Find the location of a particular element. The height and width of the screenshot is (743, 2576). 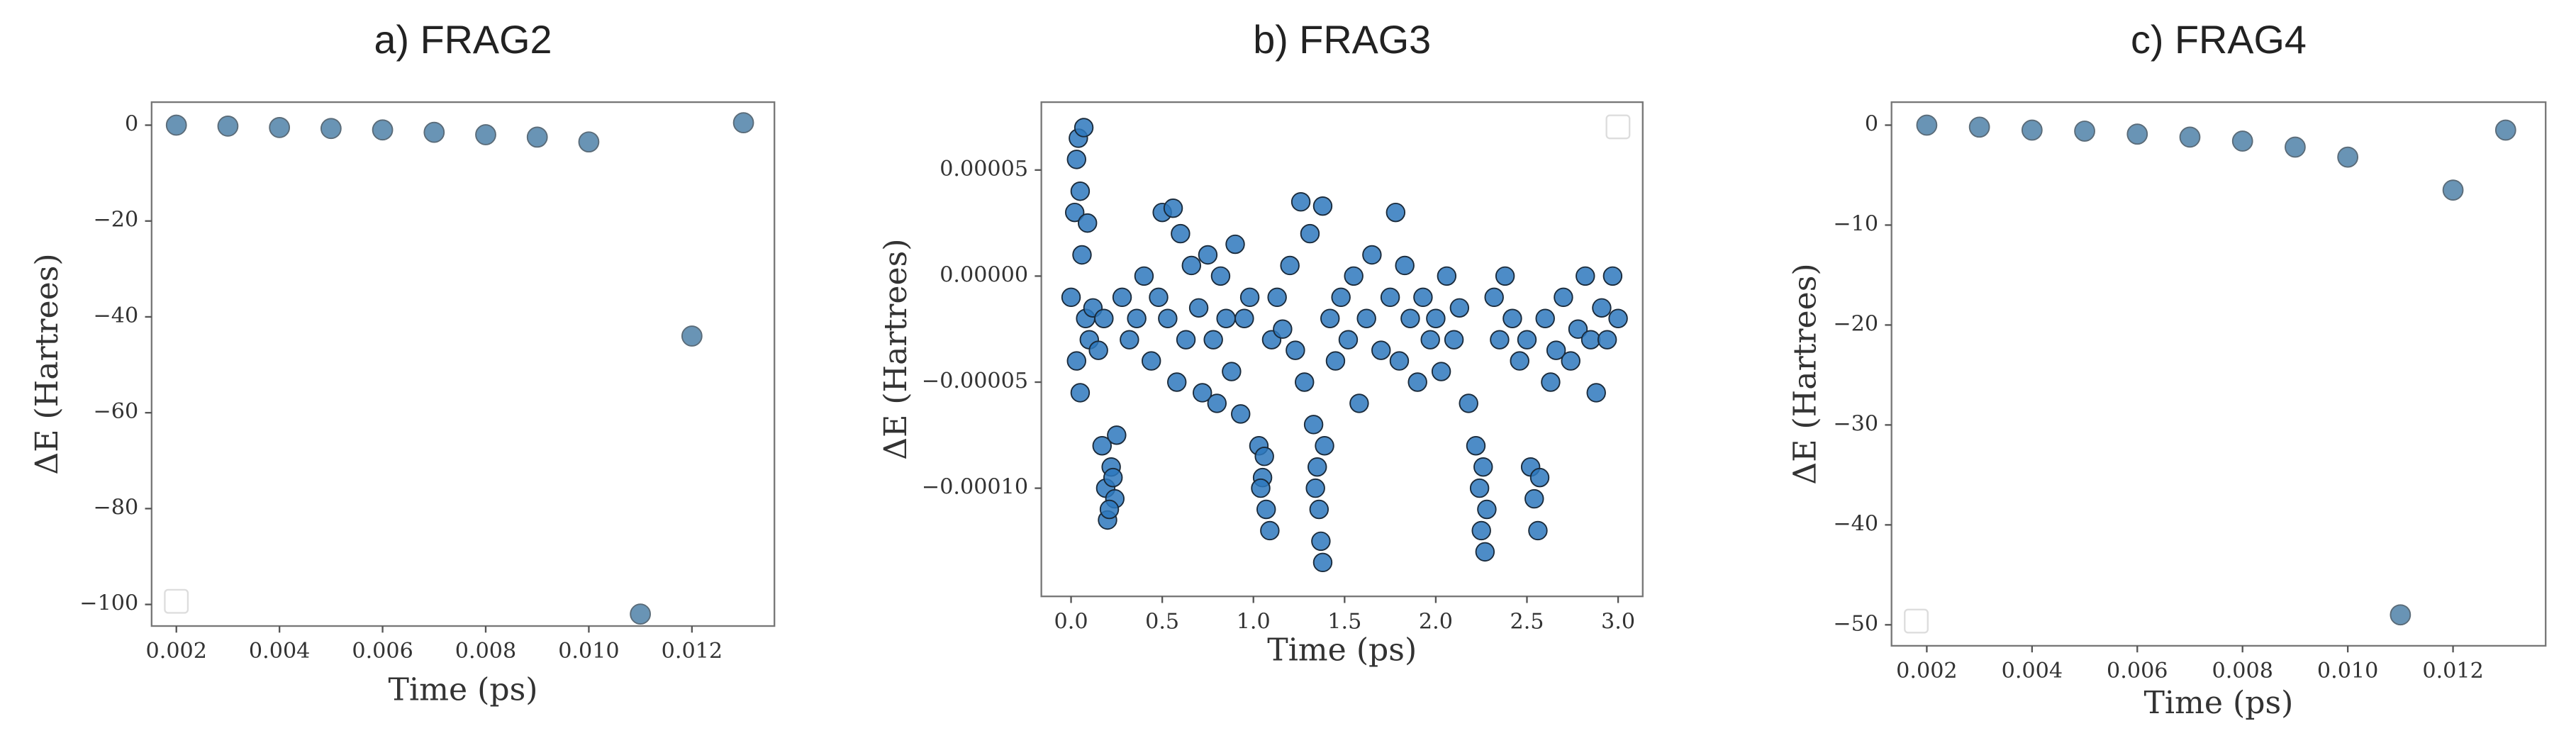

x-tick-label: 0.010 is located at coordinates (2347, 671).